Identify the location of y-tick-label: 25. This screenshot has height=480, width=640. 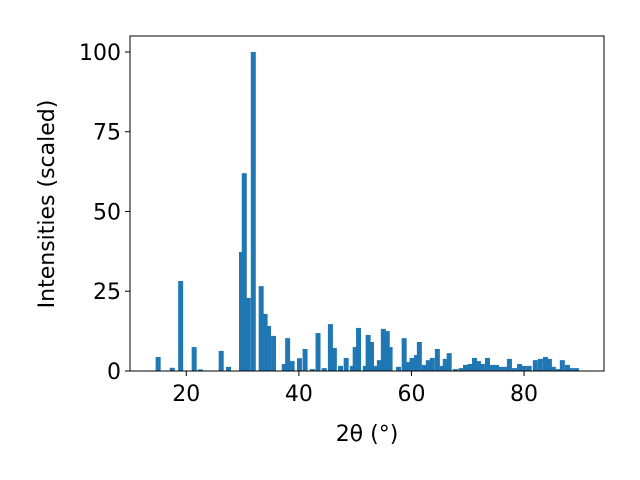
(107, 292).